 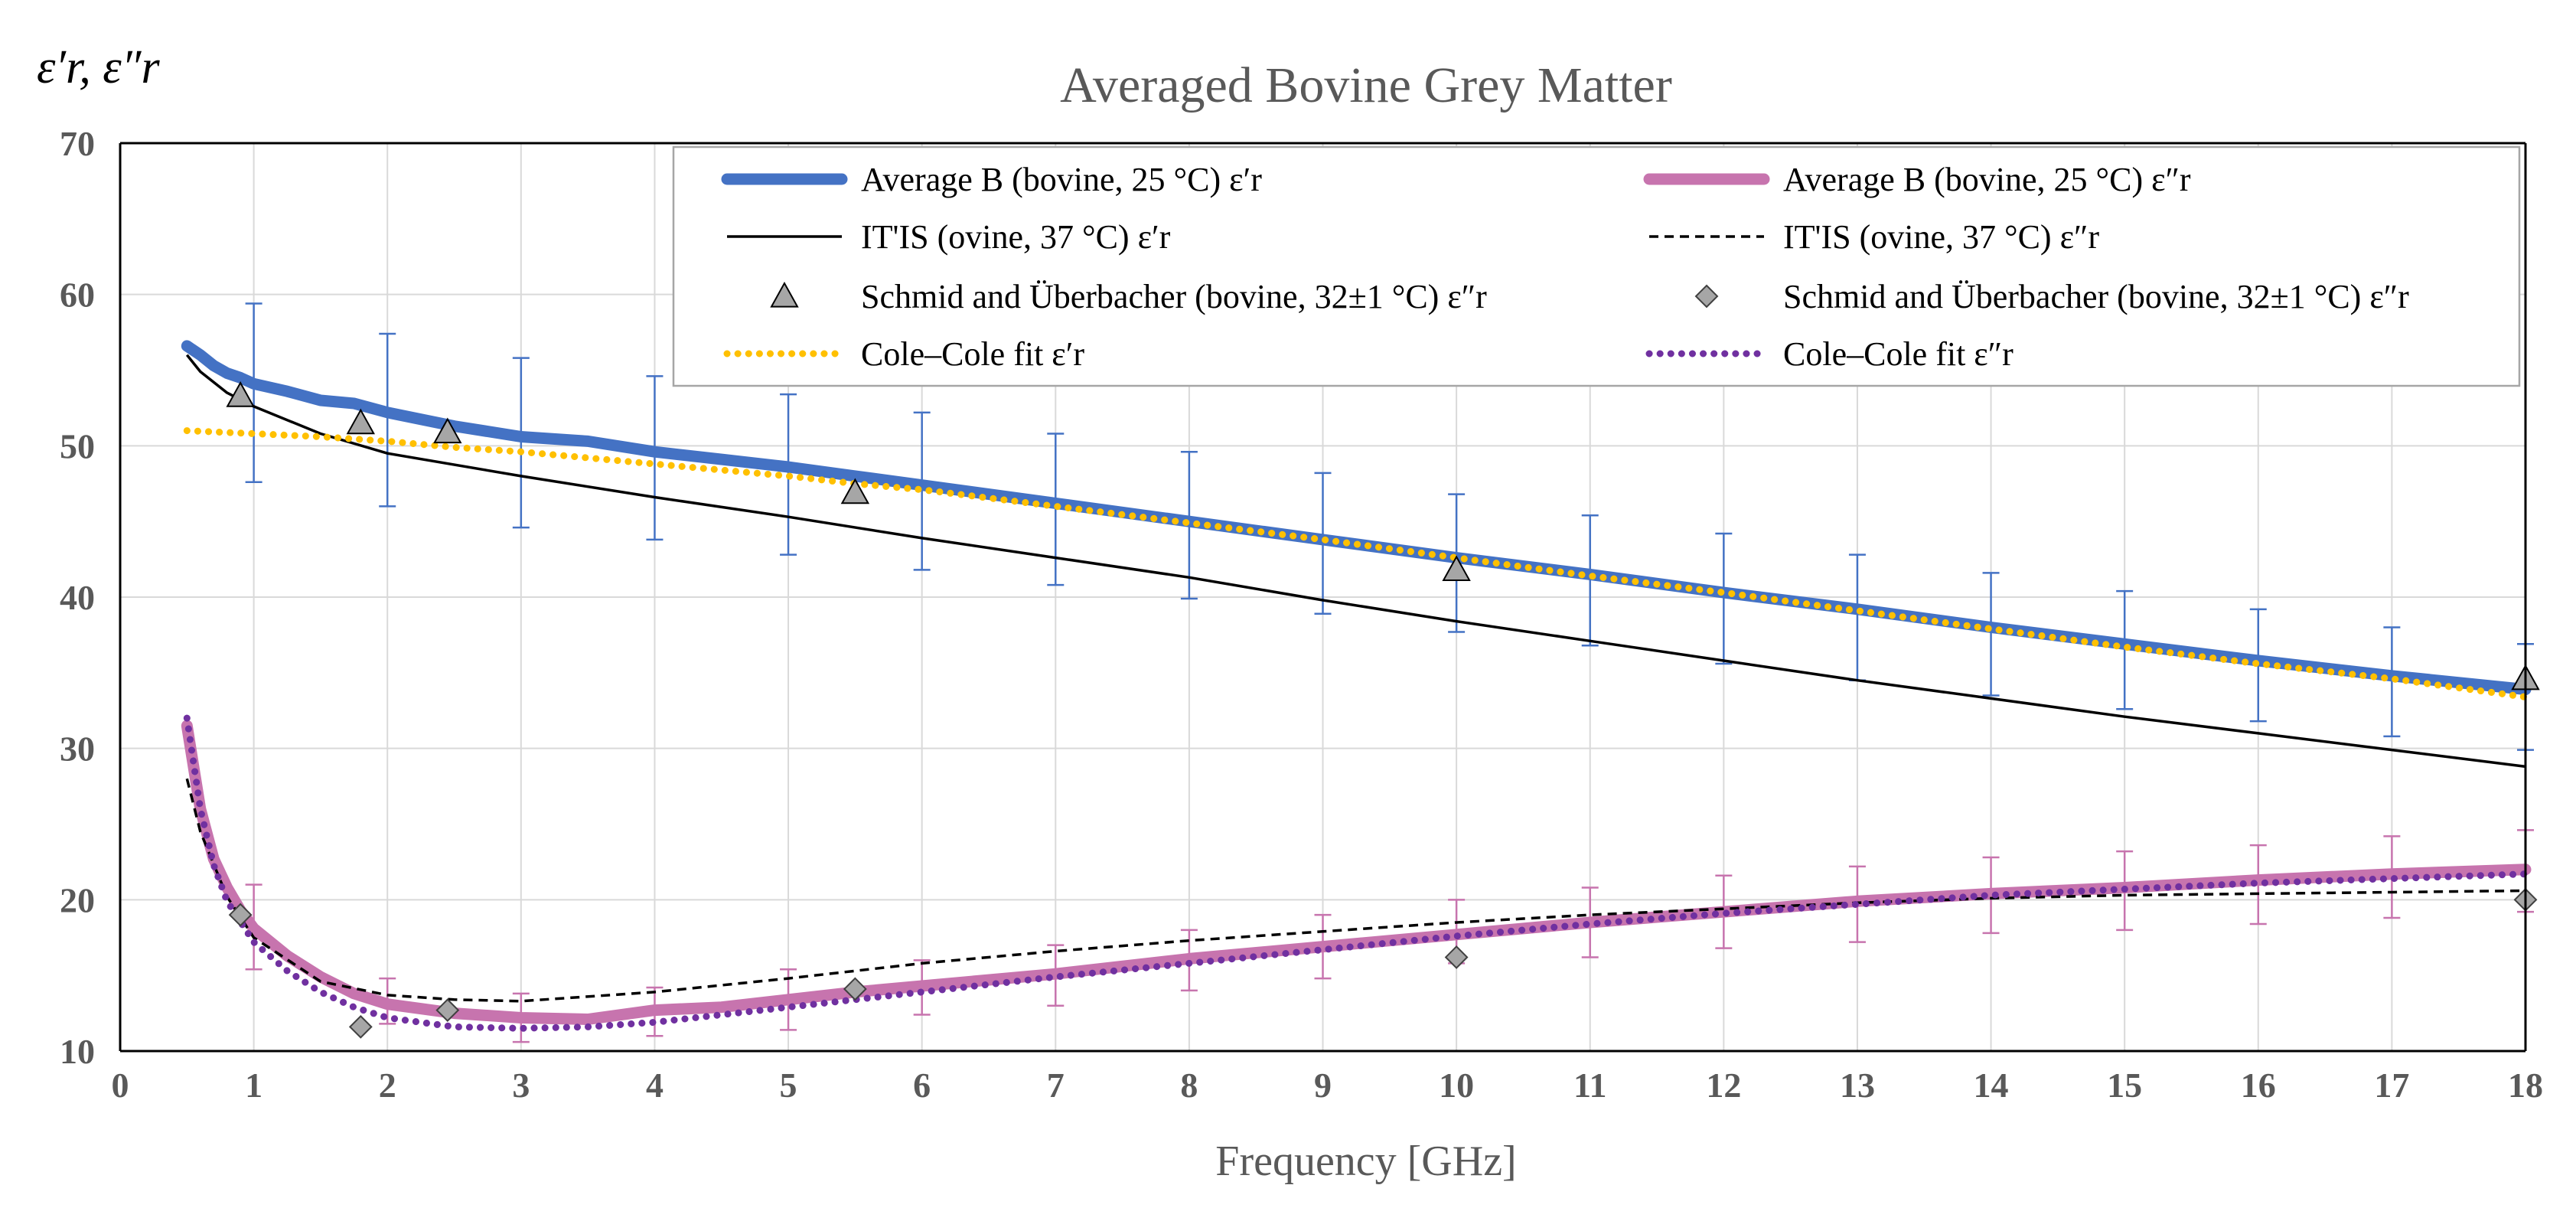 What do you see at coordinates (1365, 1161) in the screenshot?
I see `x-axis-label: Frequency [GHz]` at bounding box center [1365, 1161].